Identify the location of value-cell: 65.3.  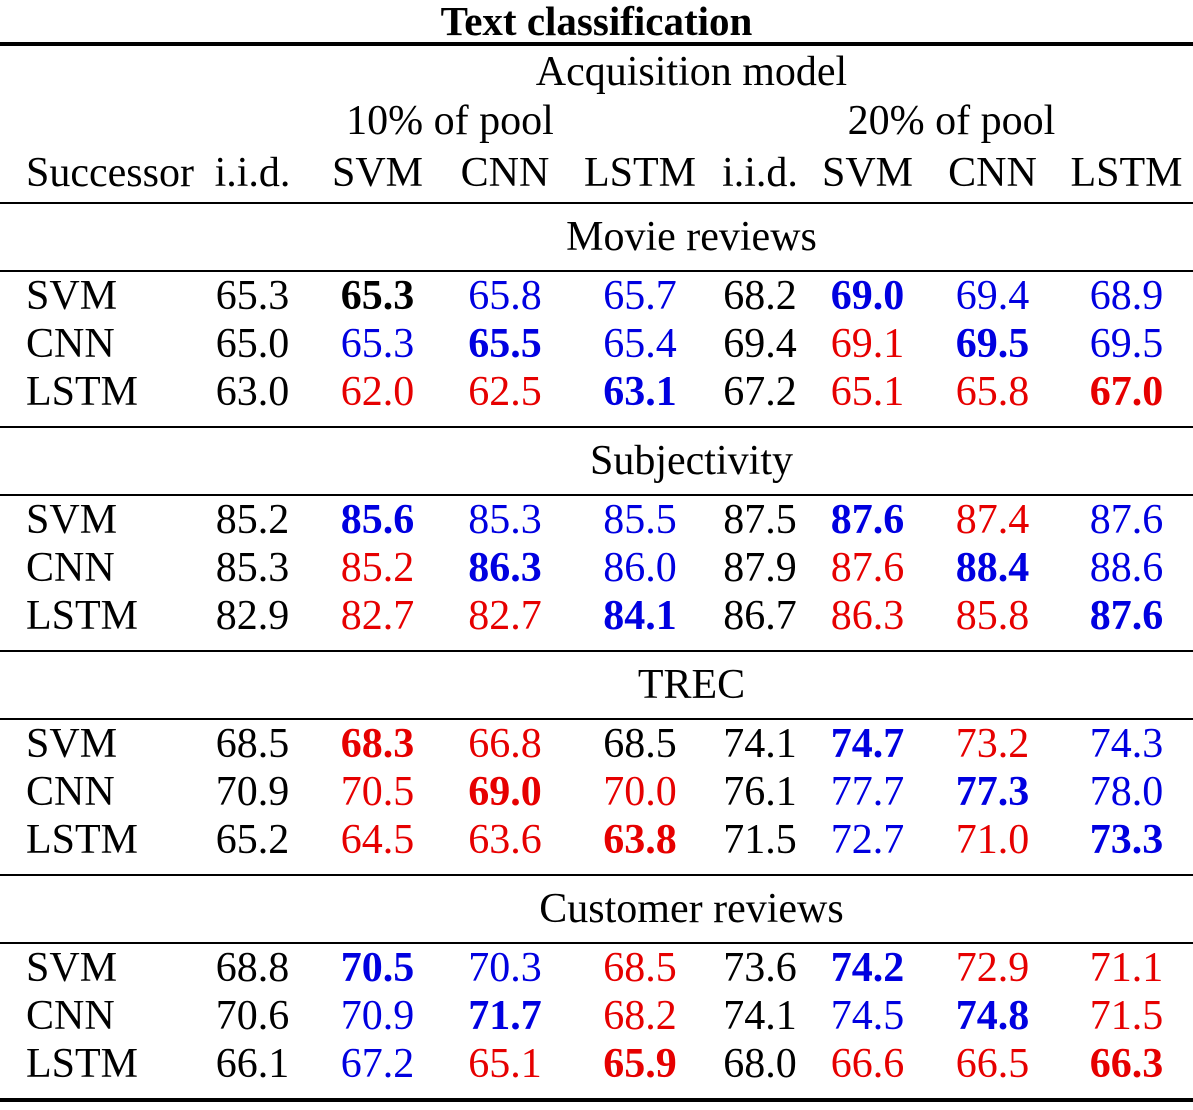
(377, 296).